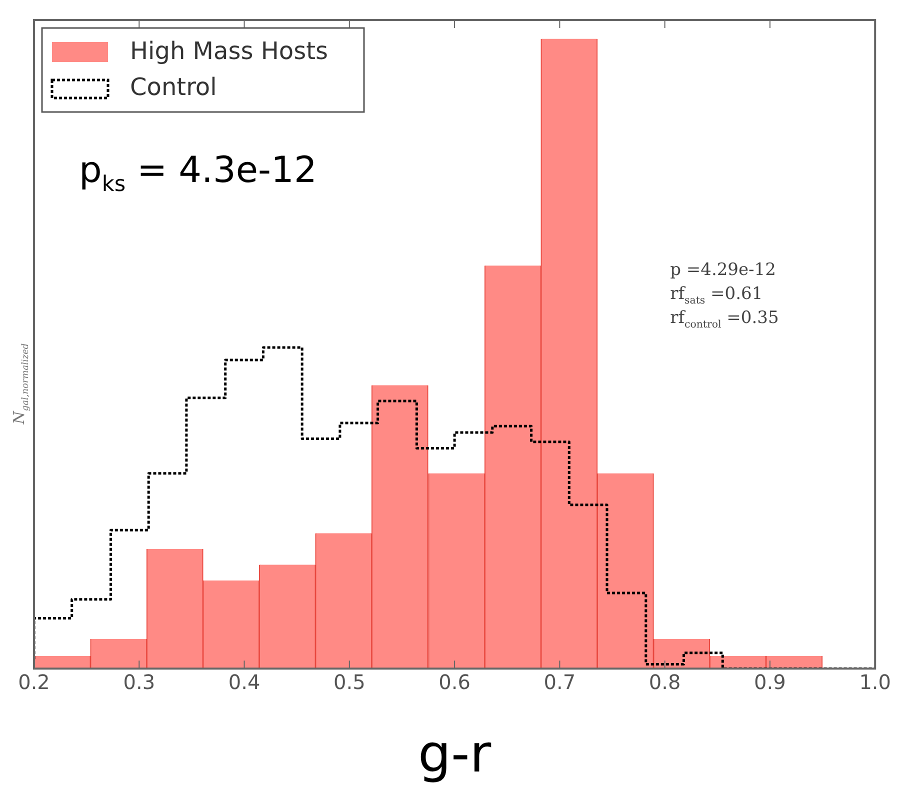  I want to click on x-tick-label: 0.8, so click(664, 682).